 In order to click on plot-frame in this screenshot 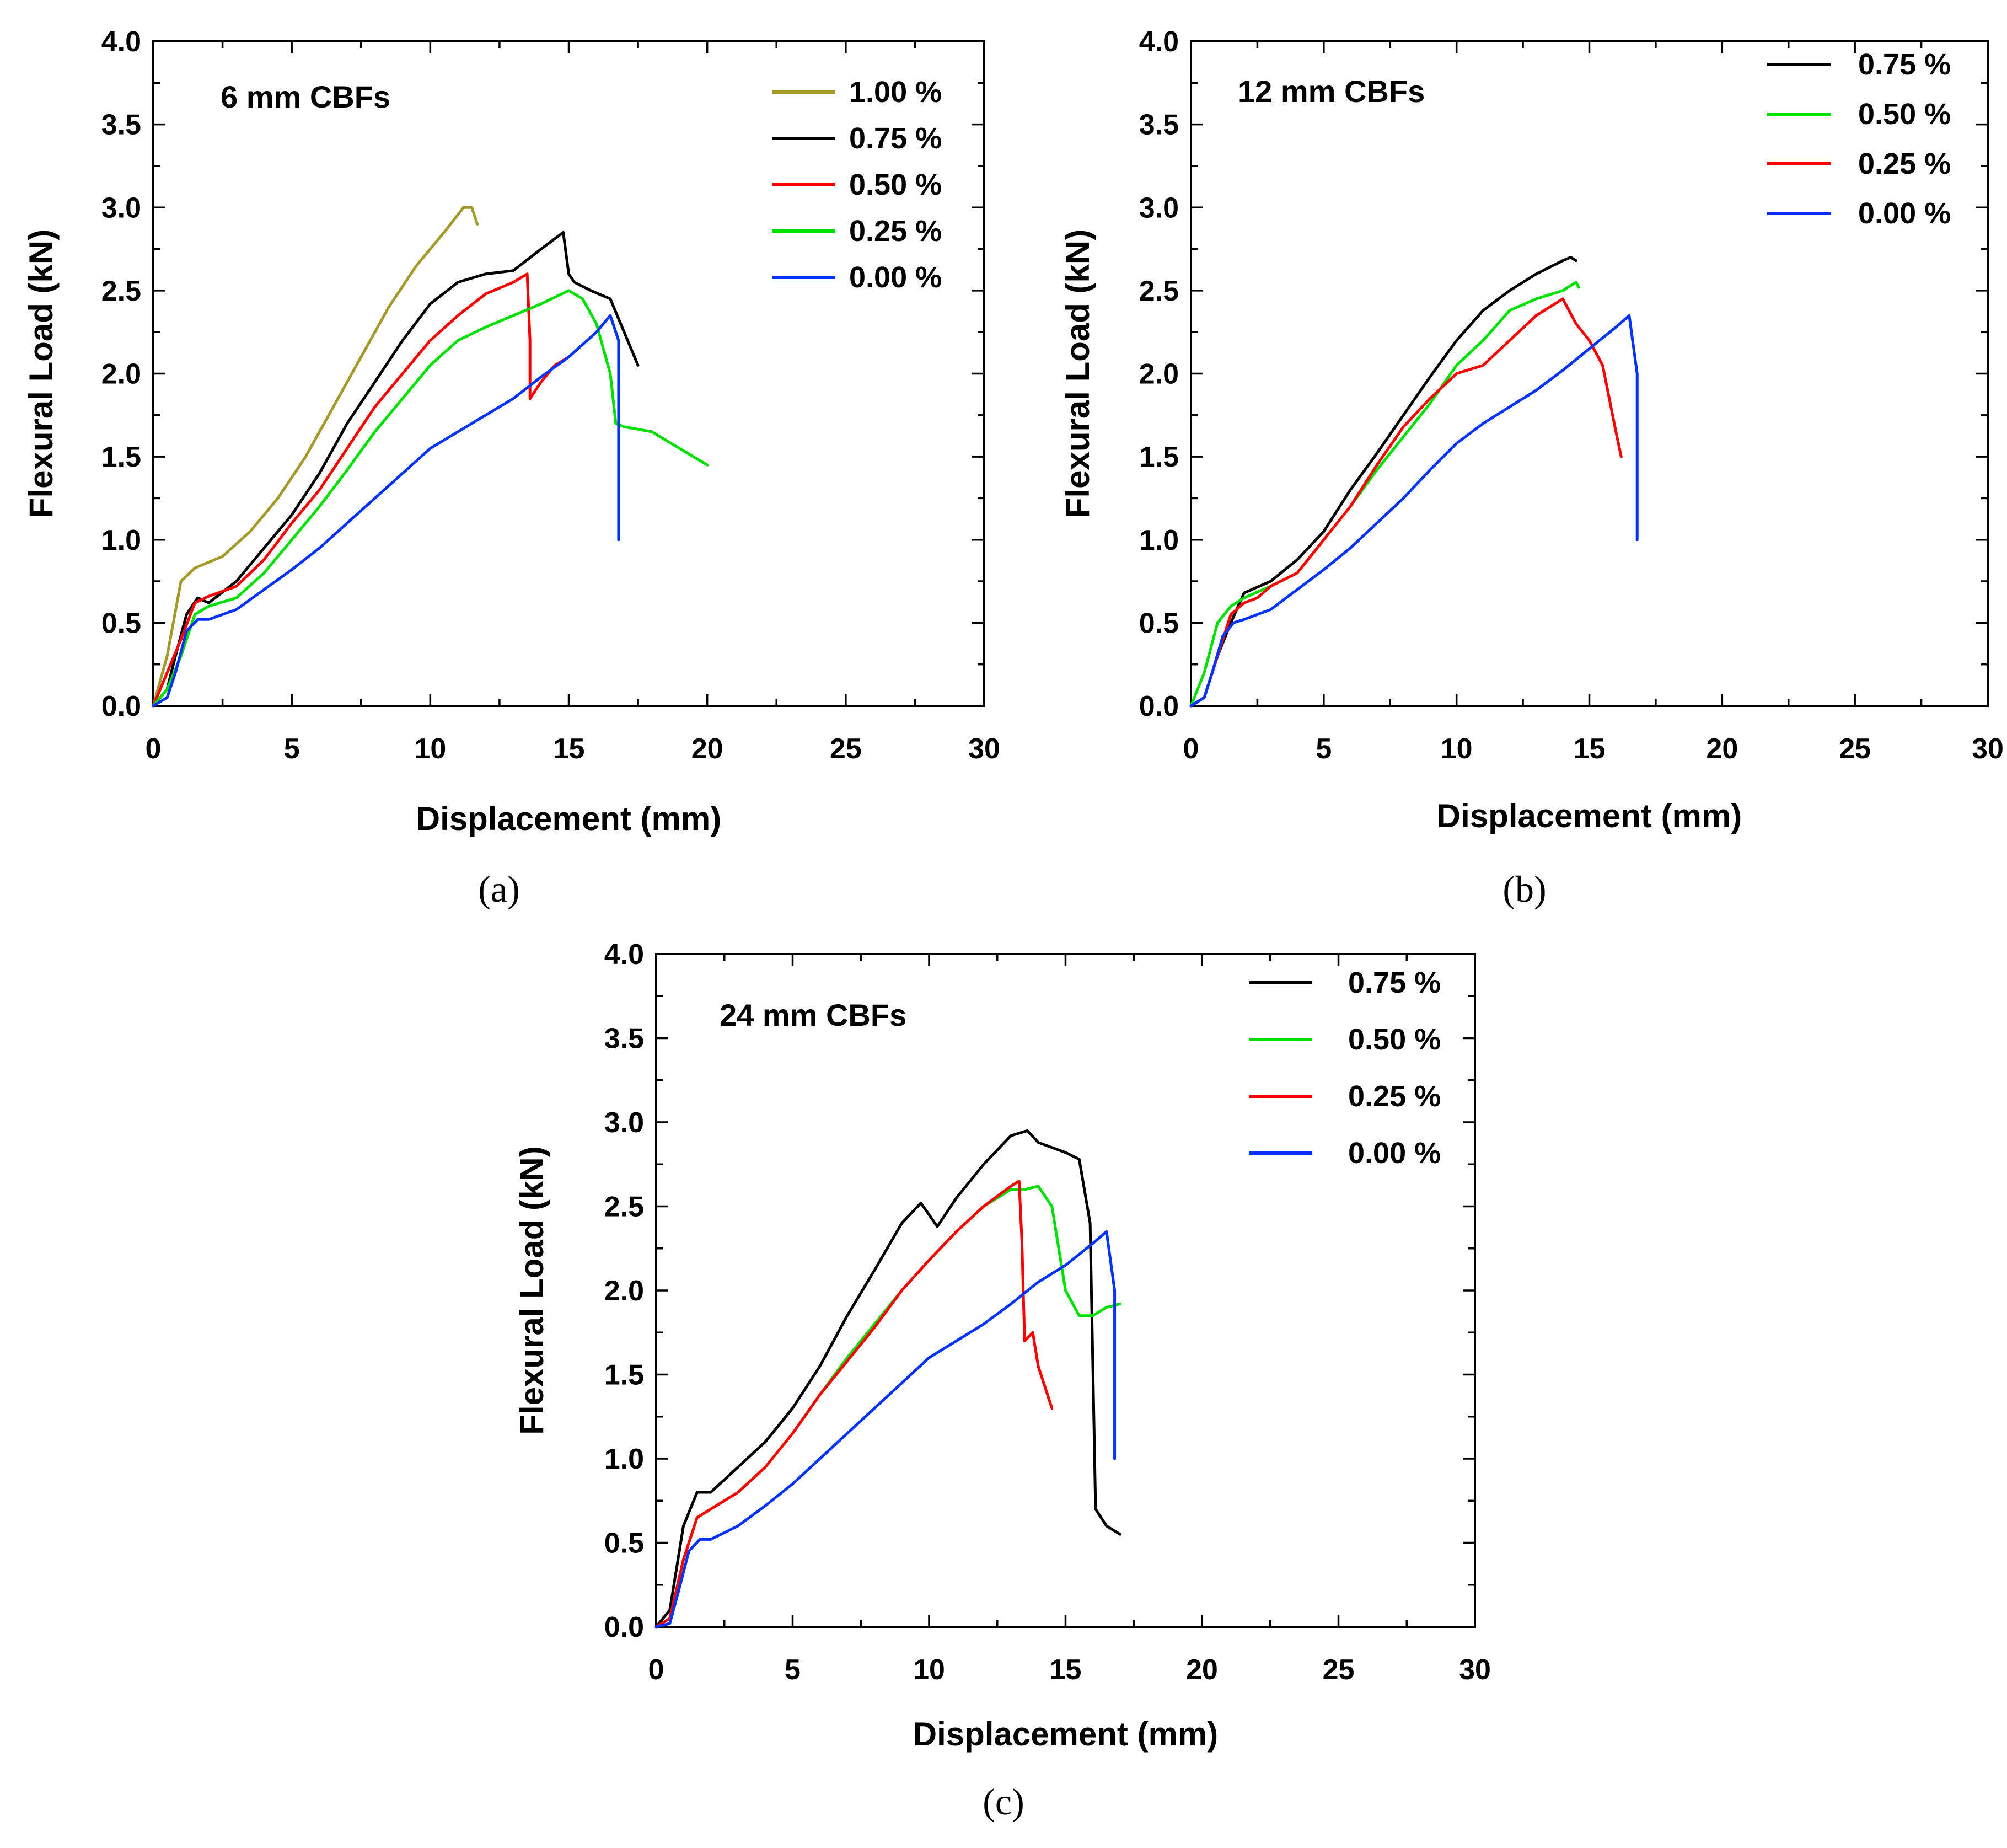, I will do `click(1589, 373)`.